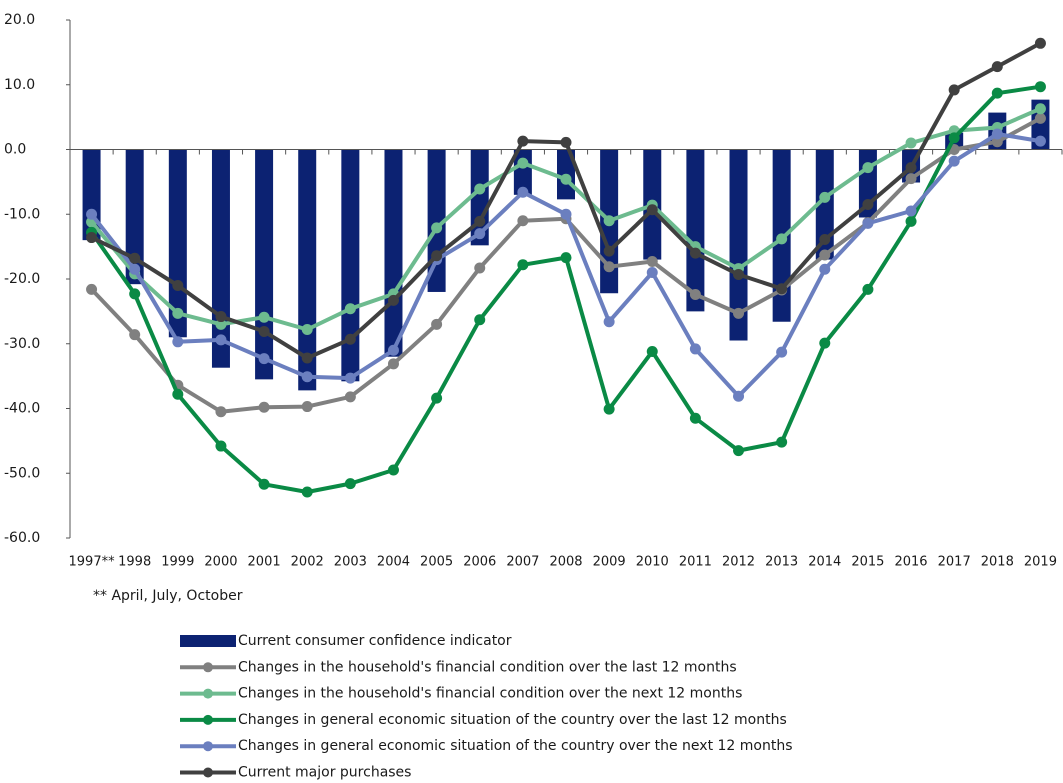 Image resolution: width=1063 pixels, height=783 pixels. I want to click on y-tick-label: 10.0, so click(19, 85).